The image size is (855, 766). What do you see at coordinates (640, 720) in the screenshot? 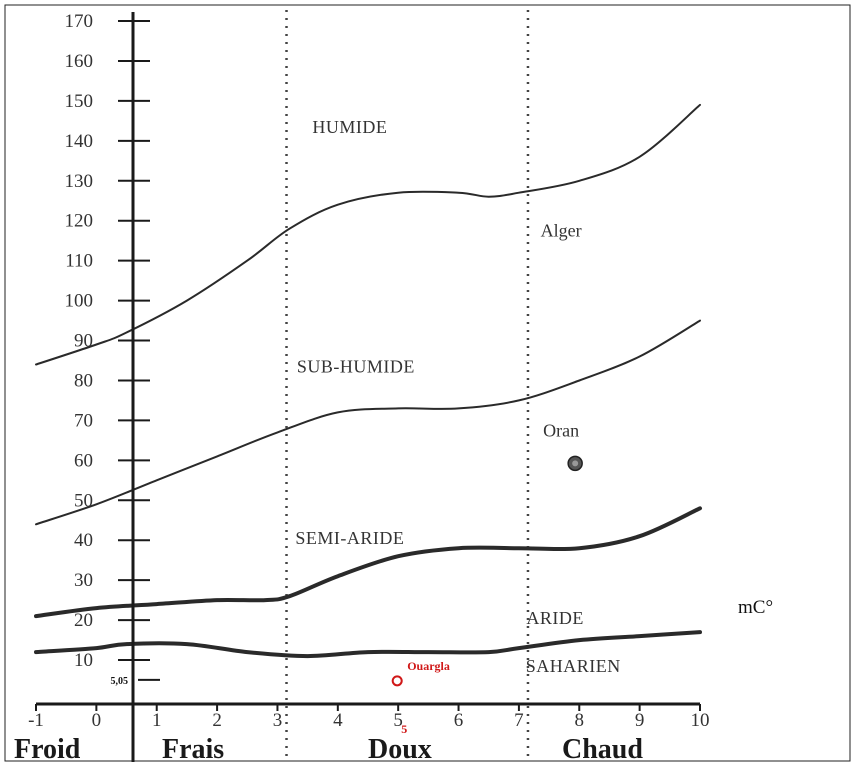
I see `x-tick-label-9: 9` at bounding box center [640, 720].